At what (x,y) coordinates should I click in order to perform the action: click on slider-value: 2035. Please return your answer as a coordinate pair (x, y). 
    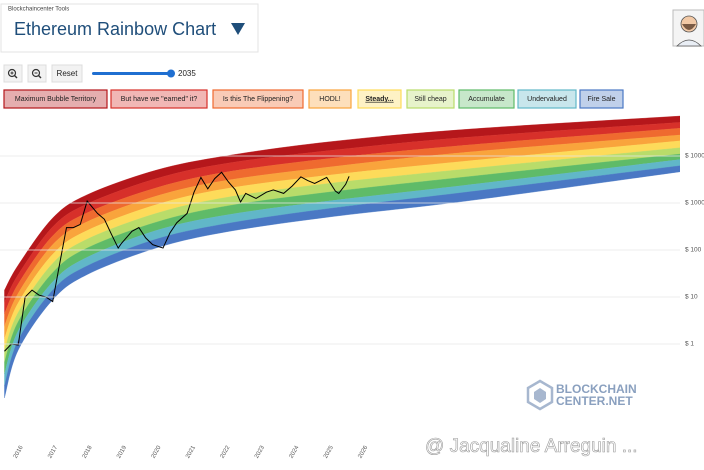
    Looking at the image, I should click on (187, 73).